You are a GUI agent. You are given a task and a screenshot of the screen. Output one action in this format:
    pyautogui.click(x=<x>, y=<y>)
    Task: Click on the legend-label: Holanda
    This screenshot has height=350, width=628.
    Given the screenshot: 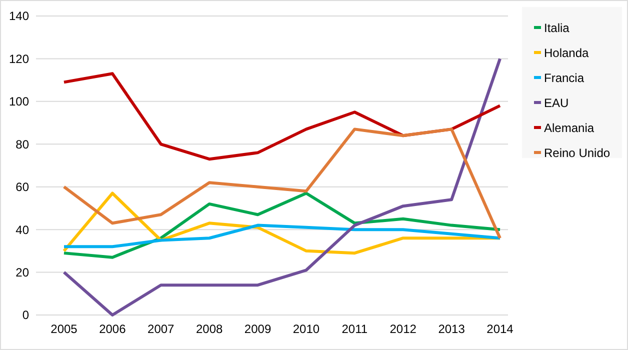 What is the action you would take?
    pyautogui.click(x=567, y=53)
    